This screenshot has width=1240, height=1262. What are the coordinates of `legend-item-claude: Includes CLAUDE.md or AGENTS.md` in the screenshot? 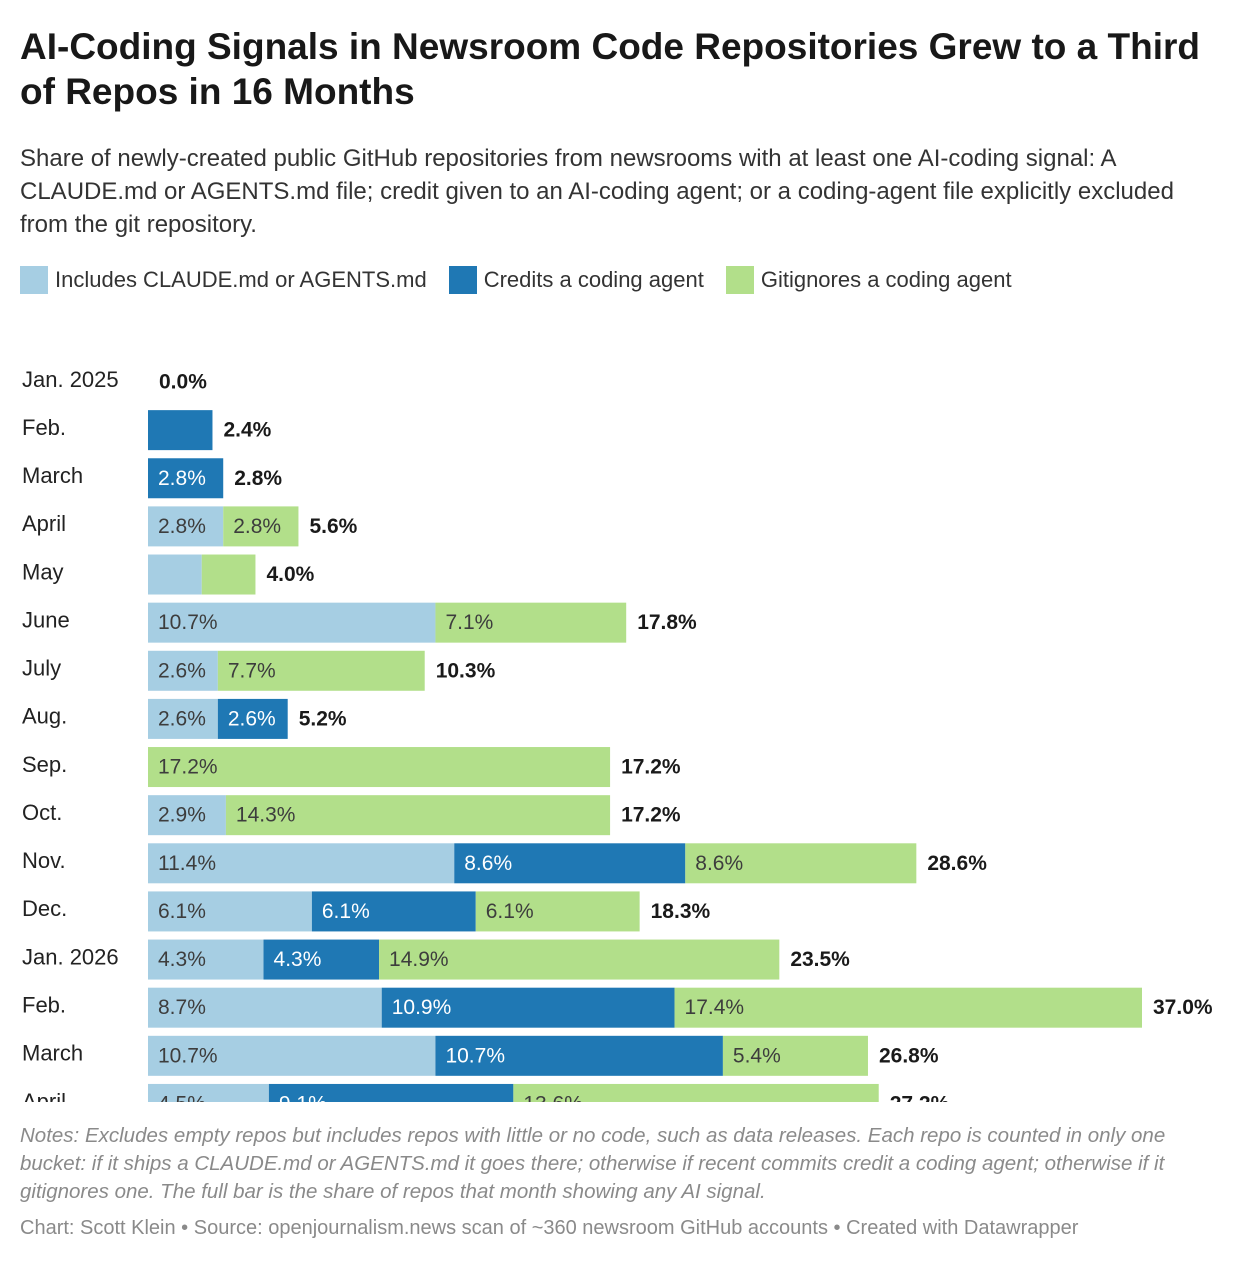 It's located at (223, 280).